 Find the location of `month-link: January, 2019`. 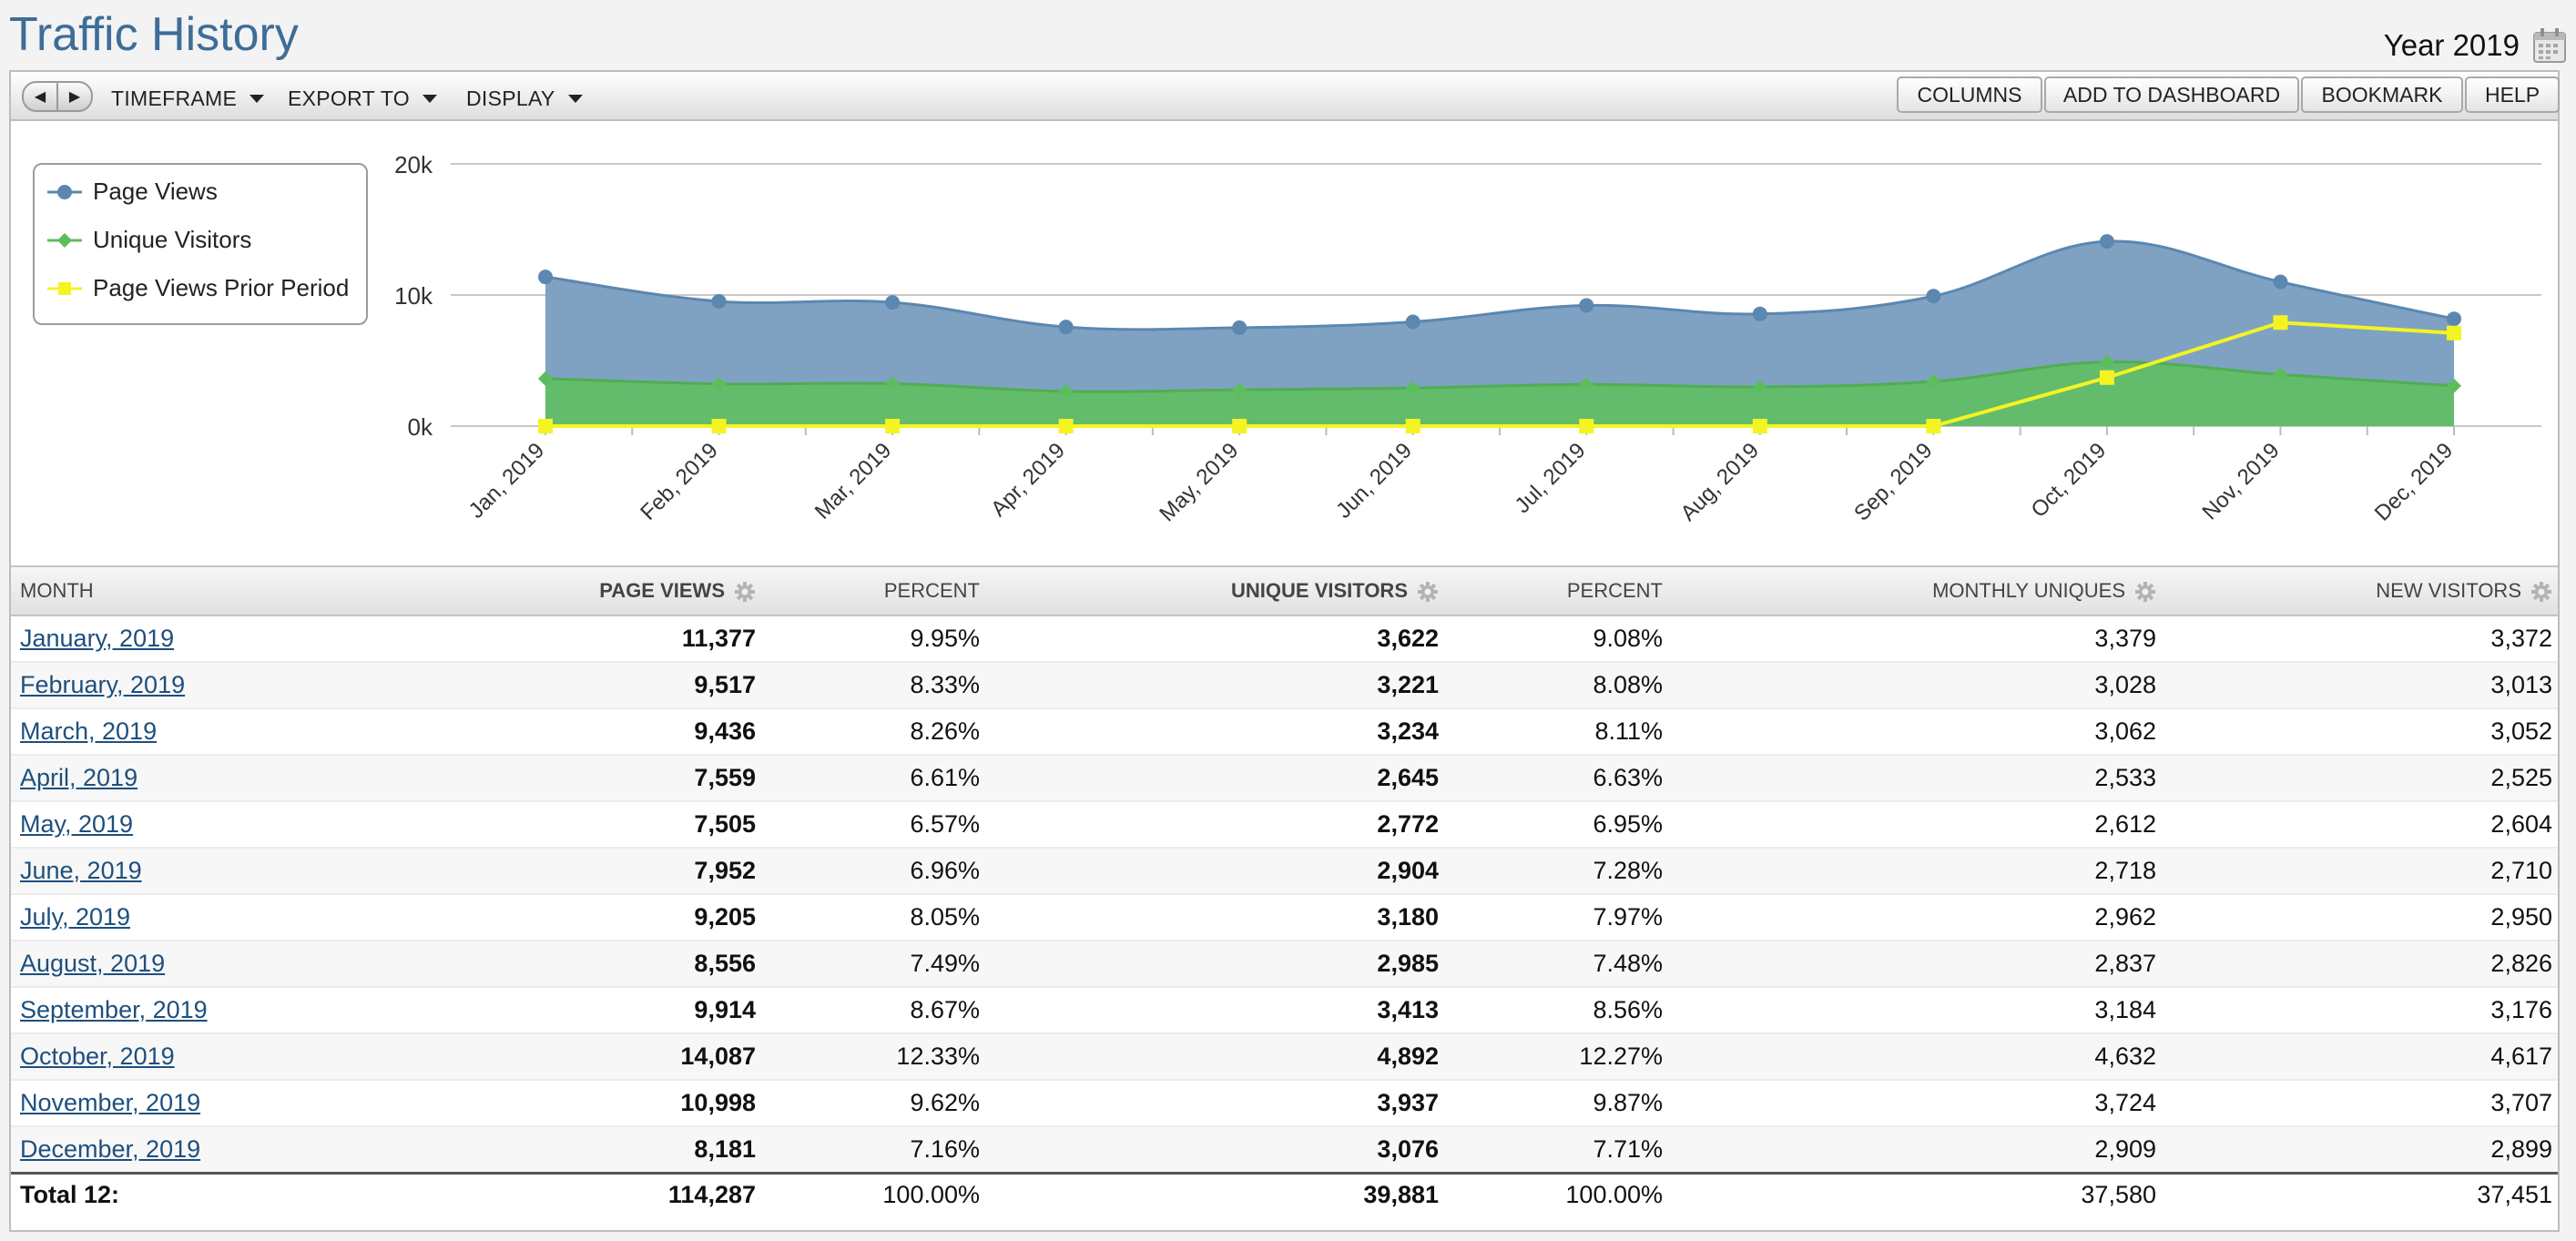

month-link: January, 2019 is located at coordinates (97, 638).